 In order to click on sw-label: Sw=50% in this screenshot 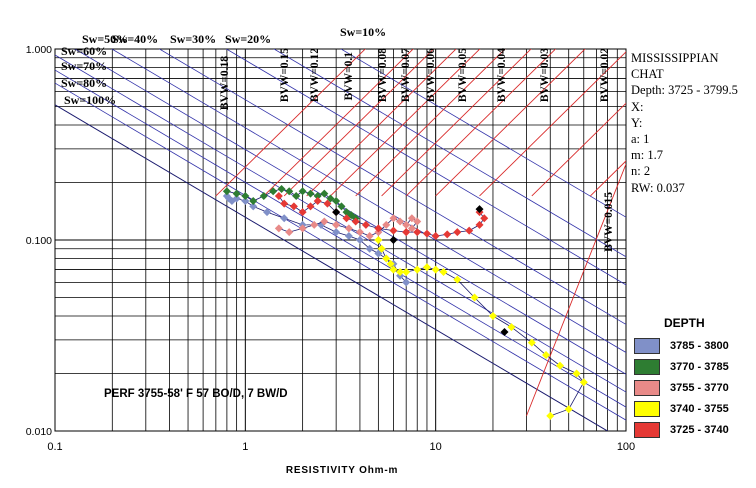, I will do `click(105, 39)`.